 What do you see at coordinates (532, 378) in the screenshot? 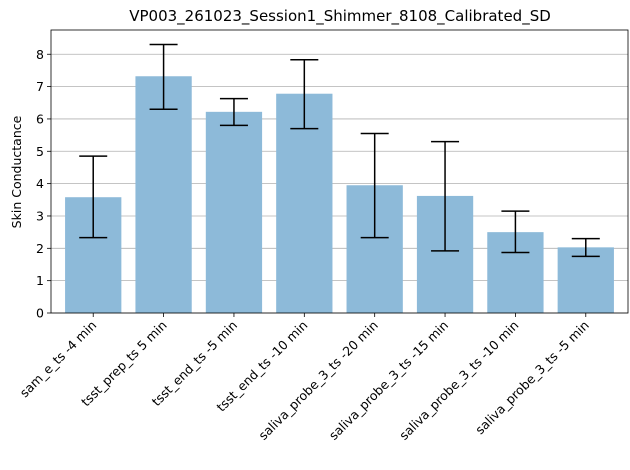
I see `x-tick-label: saliva_probe_3_ts -5 min` at bounding box center [532, 378].